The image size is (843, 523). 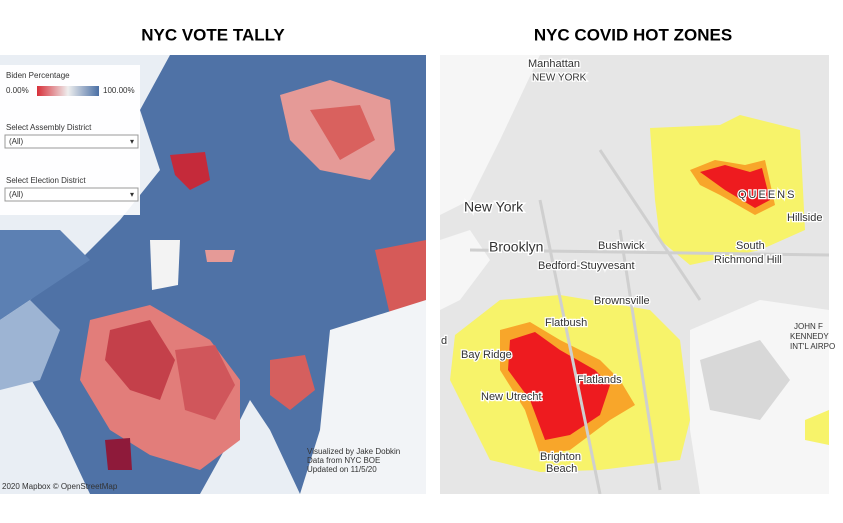 I want to click on panel-title: NYC VOTE TALLY, so click(x=213, y=34).